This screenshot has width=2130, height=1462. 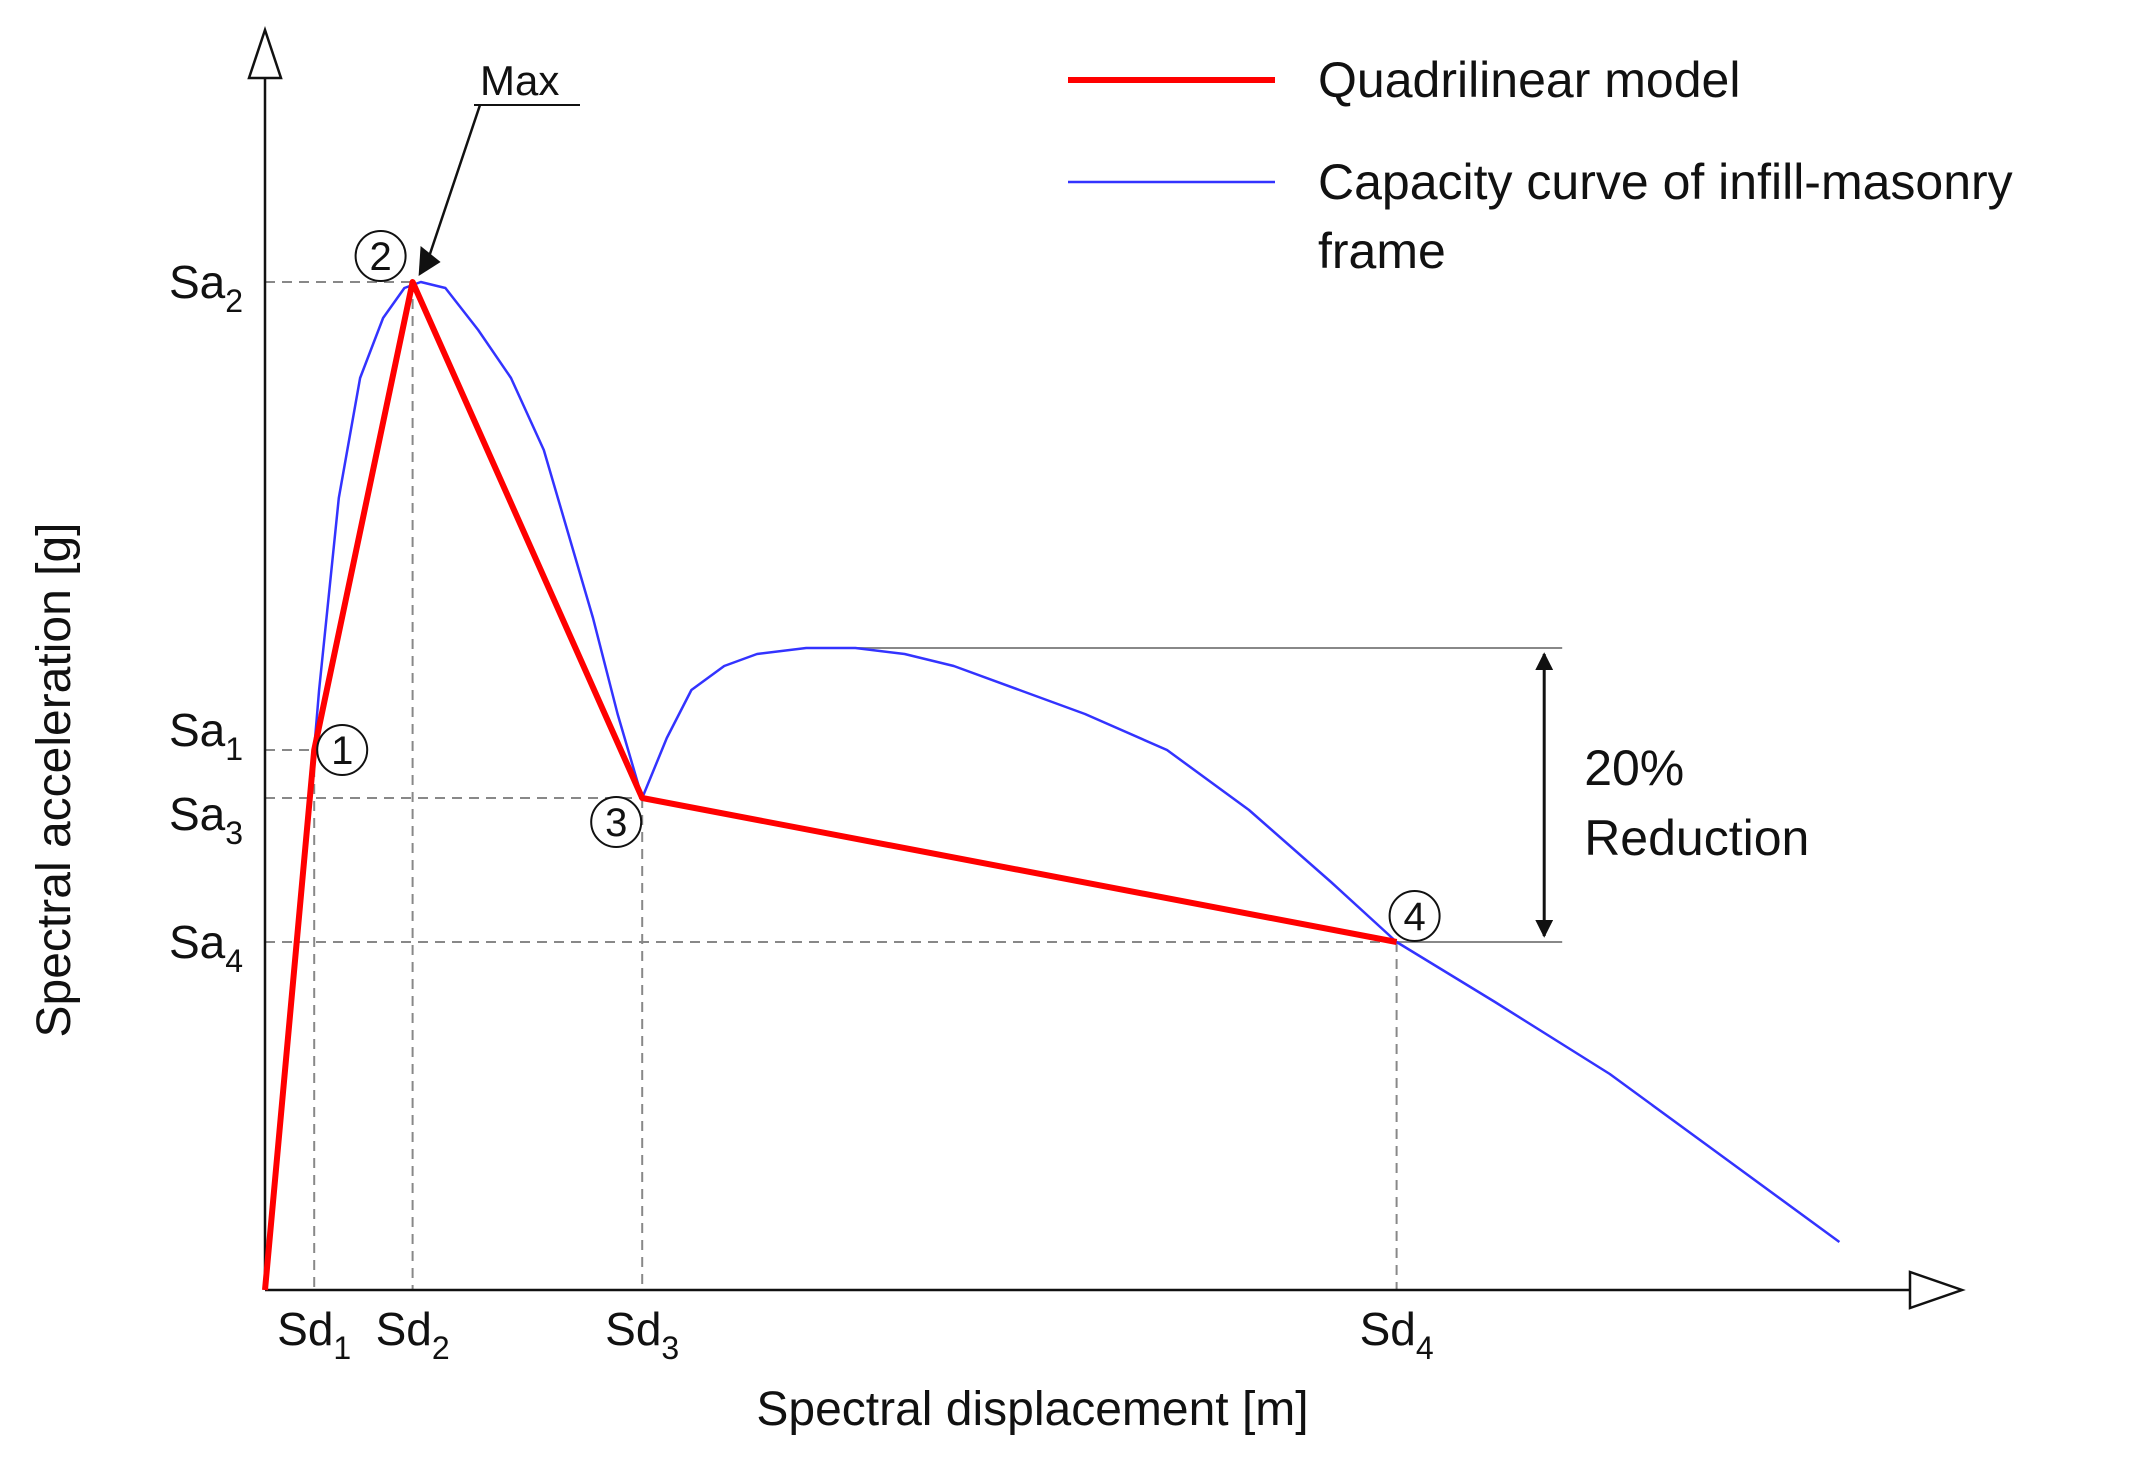 I want to click on point-marker-label: 4, so click(x=1414, y=917).